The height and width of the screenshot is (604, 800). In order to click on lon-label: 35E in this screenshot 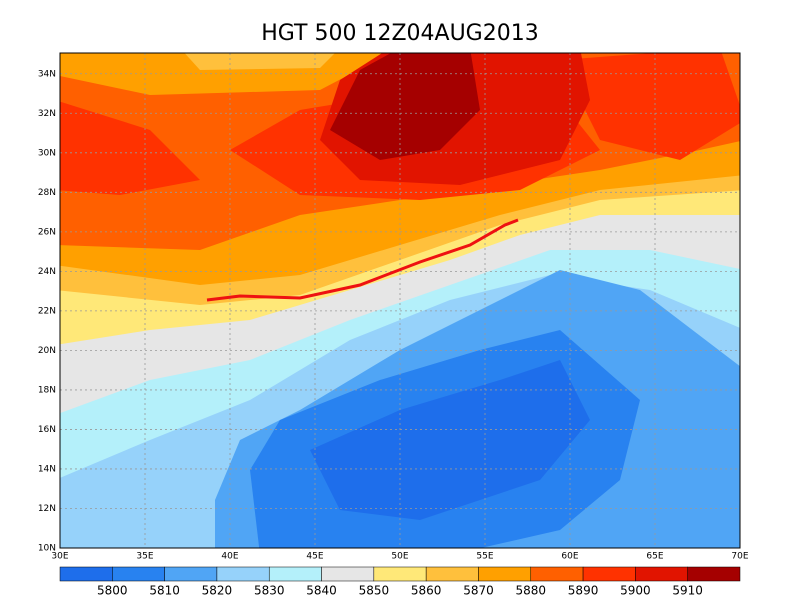, I will do `click(144, 557)`.